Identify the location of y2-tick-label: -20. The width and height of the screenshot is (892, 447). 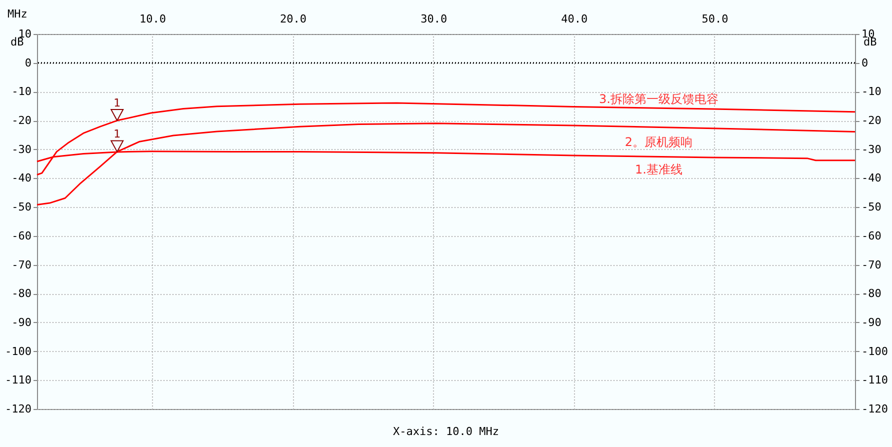
(872, 121).